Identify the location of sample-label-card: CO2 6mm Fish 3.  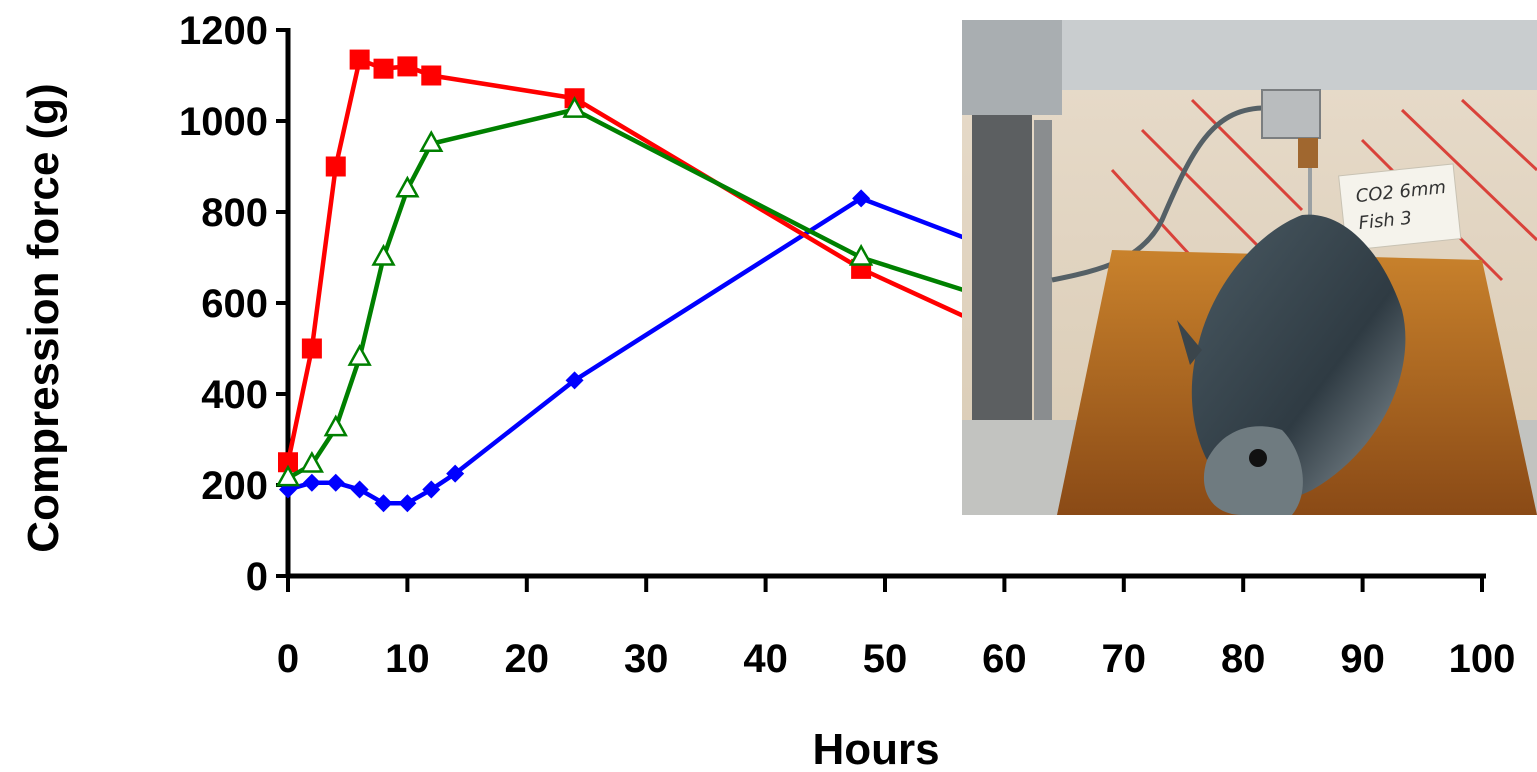
(1400, 207).